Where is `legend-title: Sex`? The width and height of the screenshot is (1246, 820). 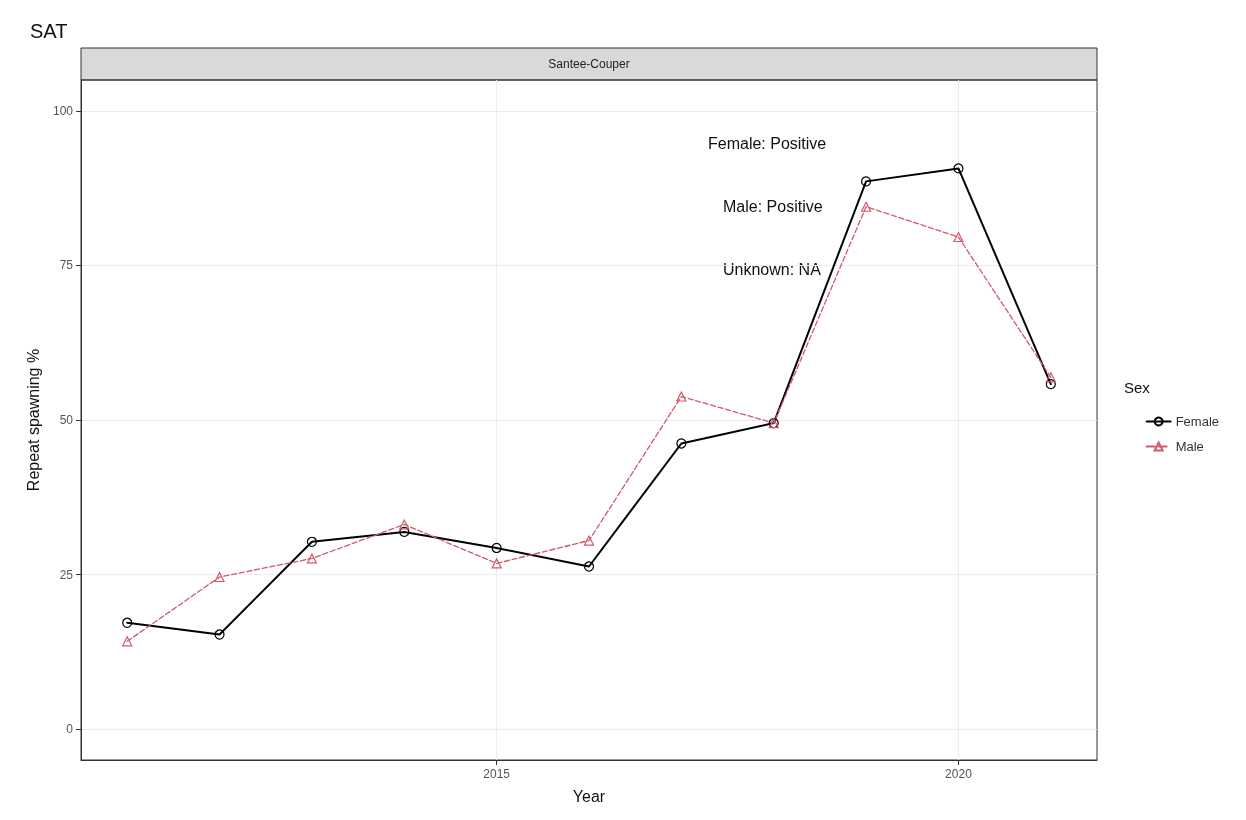
legend-title: Sex is located at coordinates (1137, 387).